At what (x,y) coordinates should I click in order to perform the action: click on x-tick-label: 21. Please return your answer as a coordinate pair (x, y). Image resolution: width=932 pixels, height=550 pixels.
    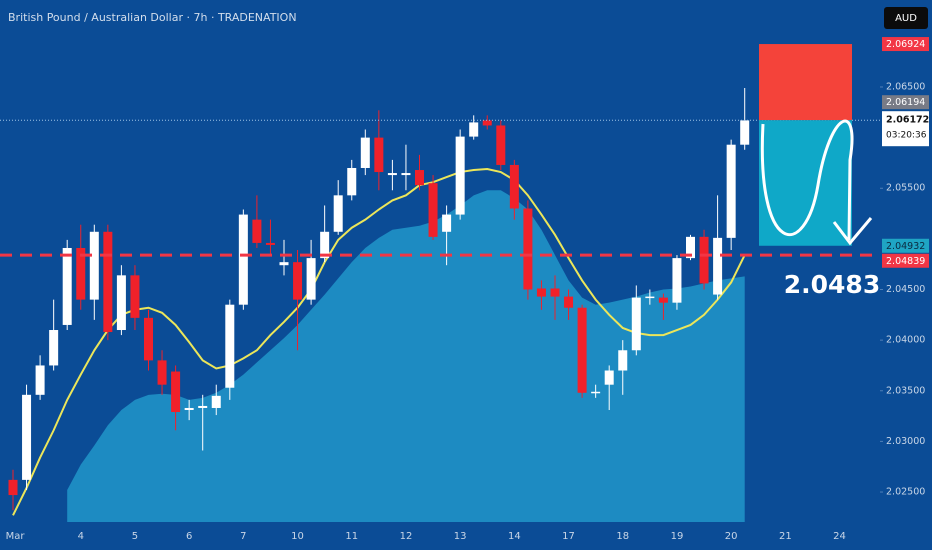
    Looking at the image, I should click on (785, 536).